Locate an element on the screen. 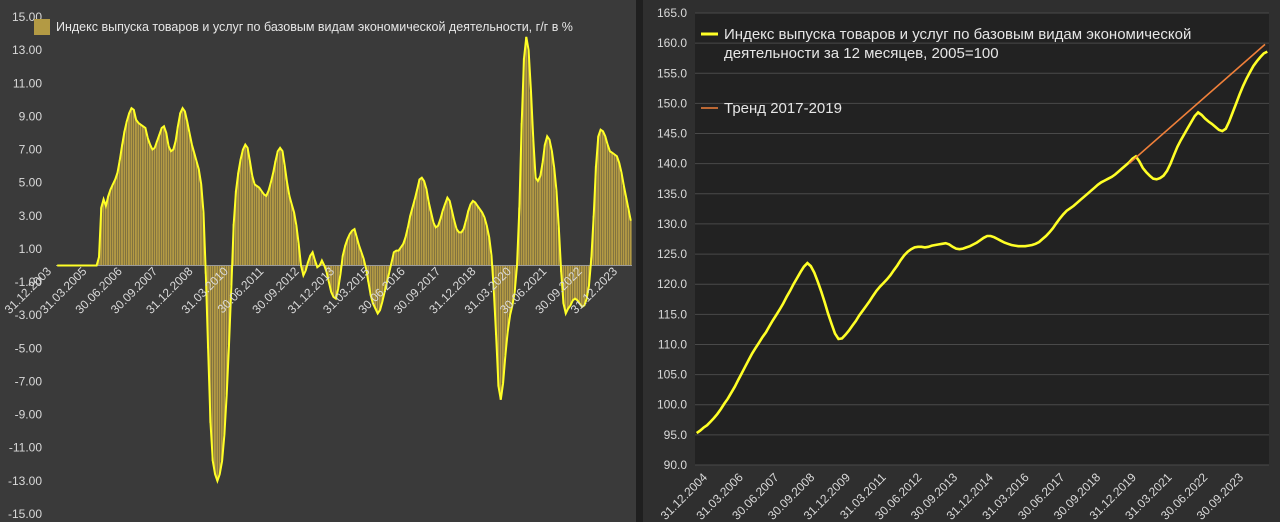  right-y-tick-label: 130.0 is located at coordinates (672, 224).